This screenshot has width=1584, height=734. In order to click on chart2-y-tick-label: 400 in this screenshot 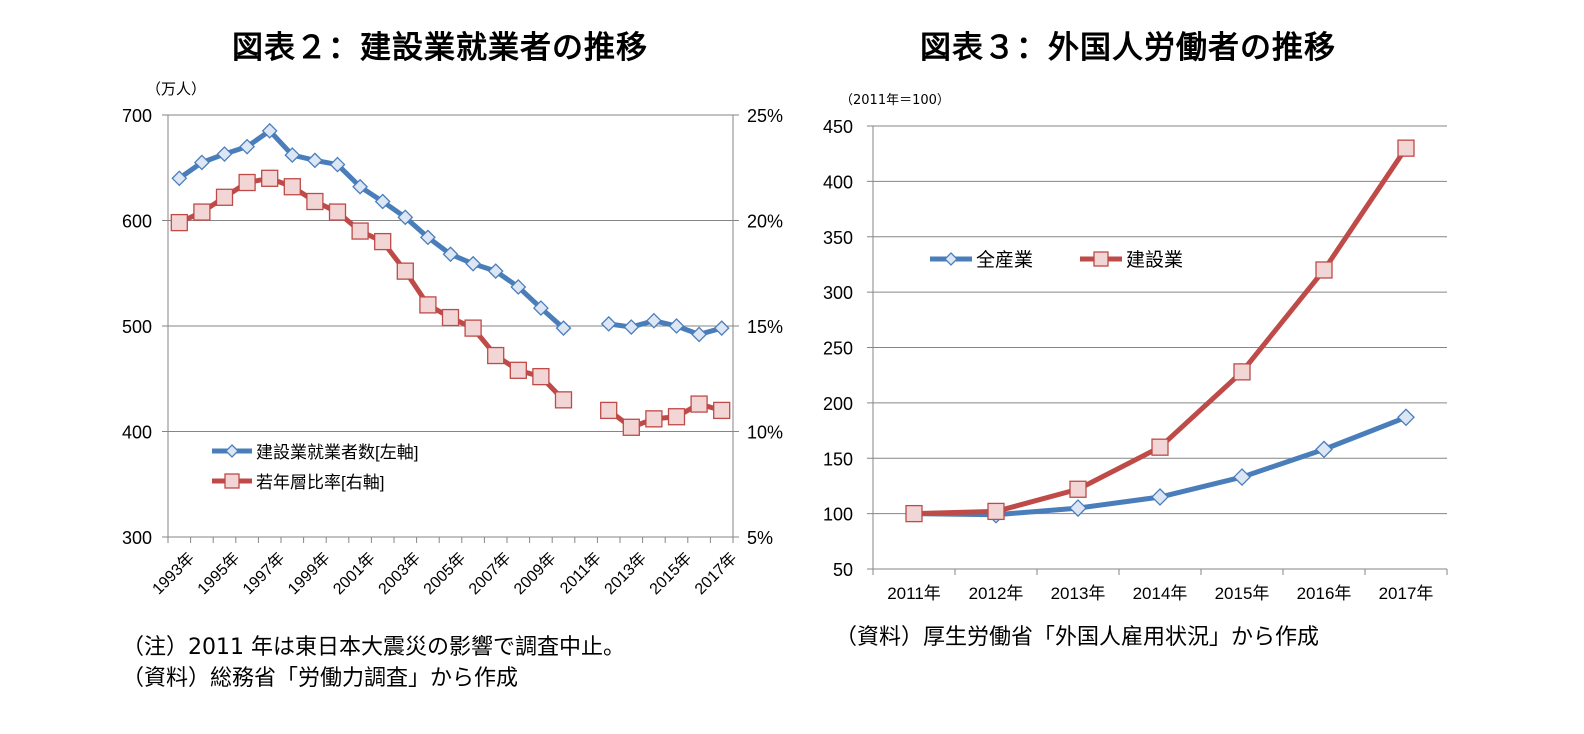, I will do `click(137, 433)`.